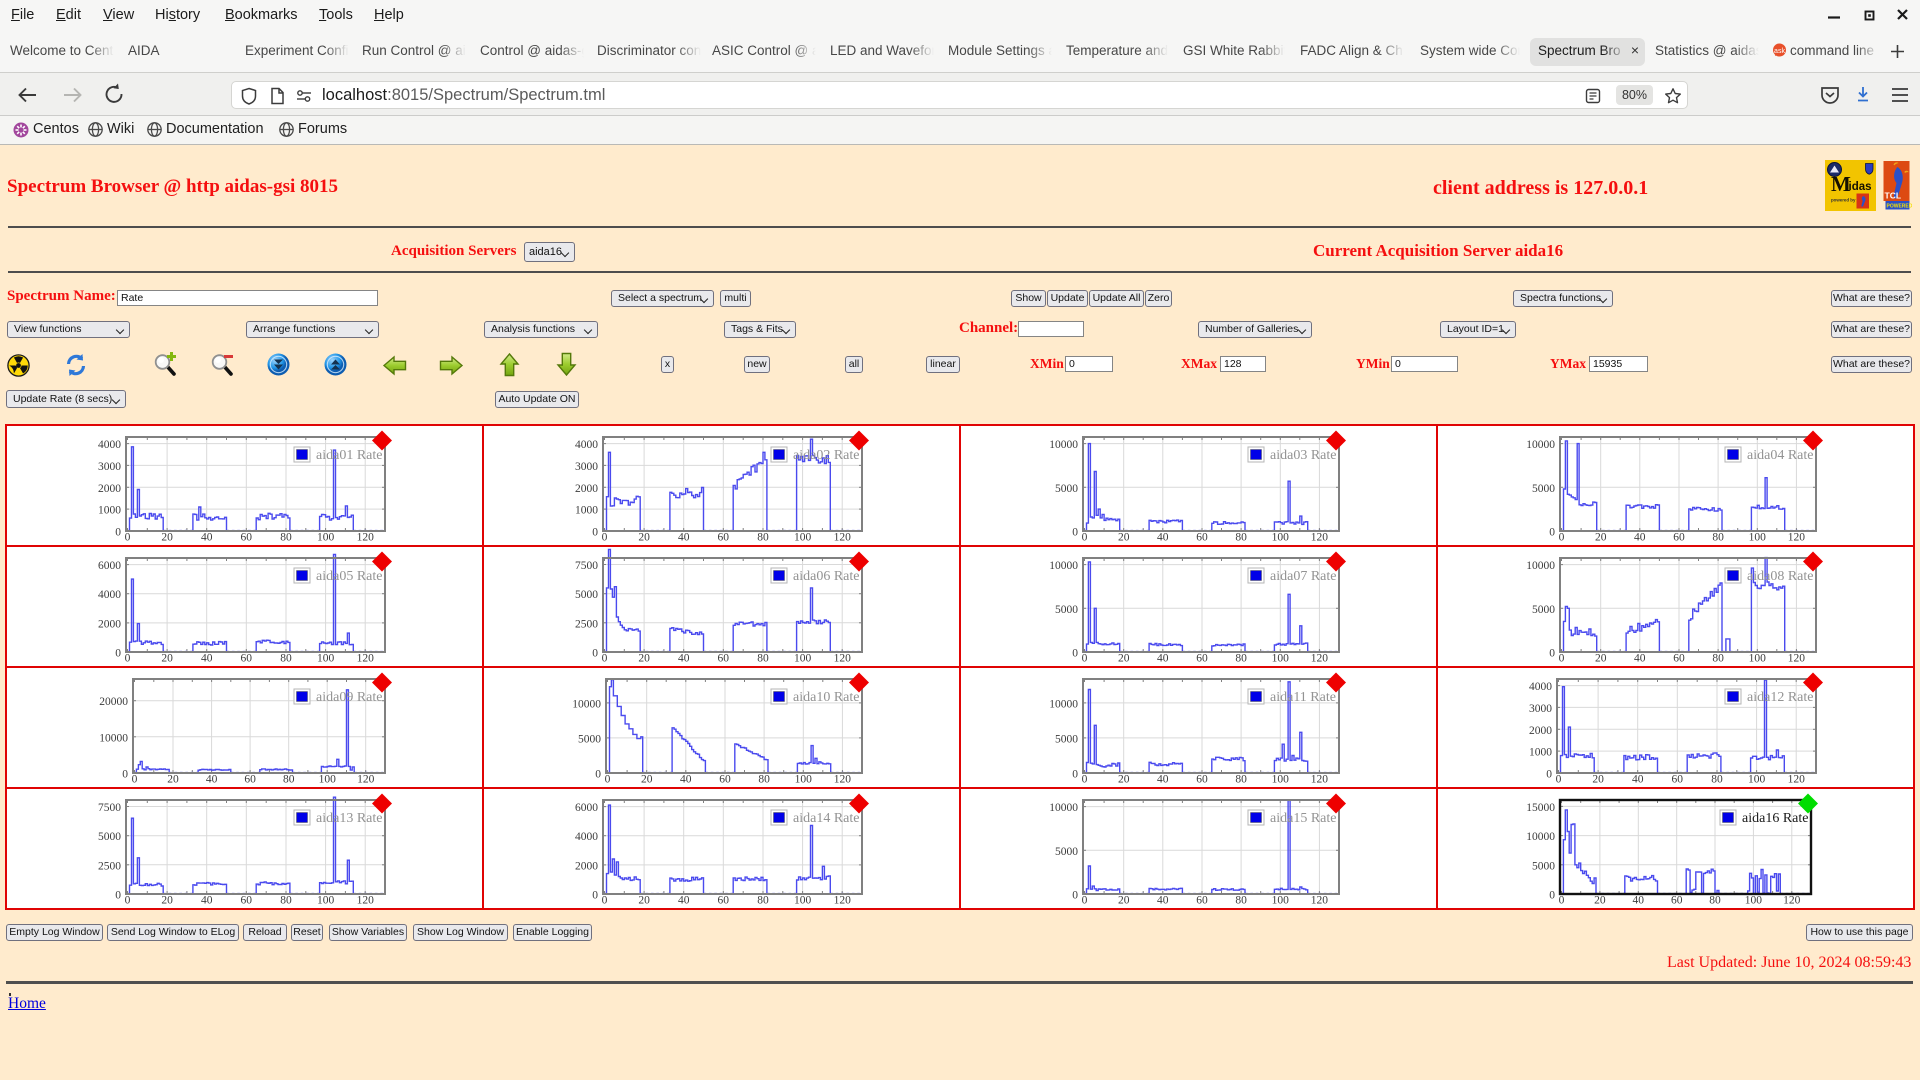 The image size is (1920, 1080). What do you see at coordinates (826, 697) in the screenshot?
I see `svg-text: aida10 Rate` at bounding box center [826, 697].